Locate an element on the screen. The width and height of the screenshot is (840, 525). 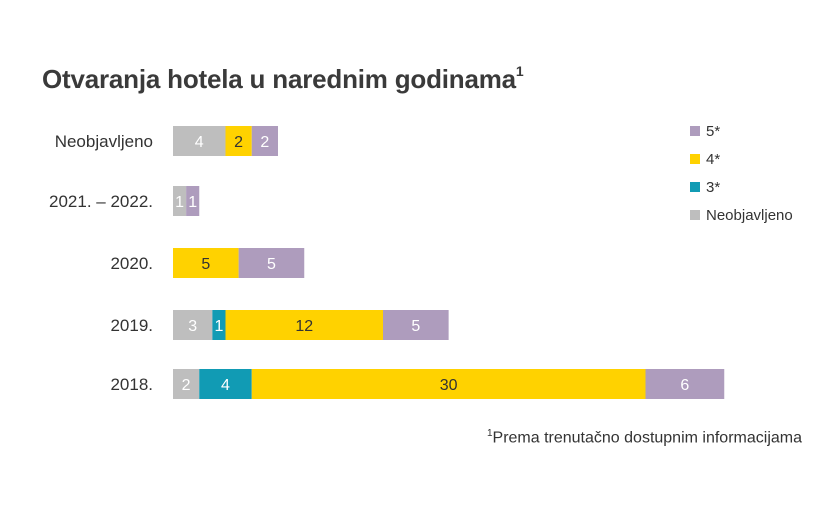
category-label: Neobjavljeno is located at coordinates (104, 141).